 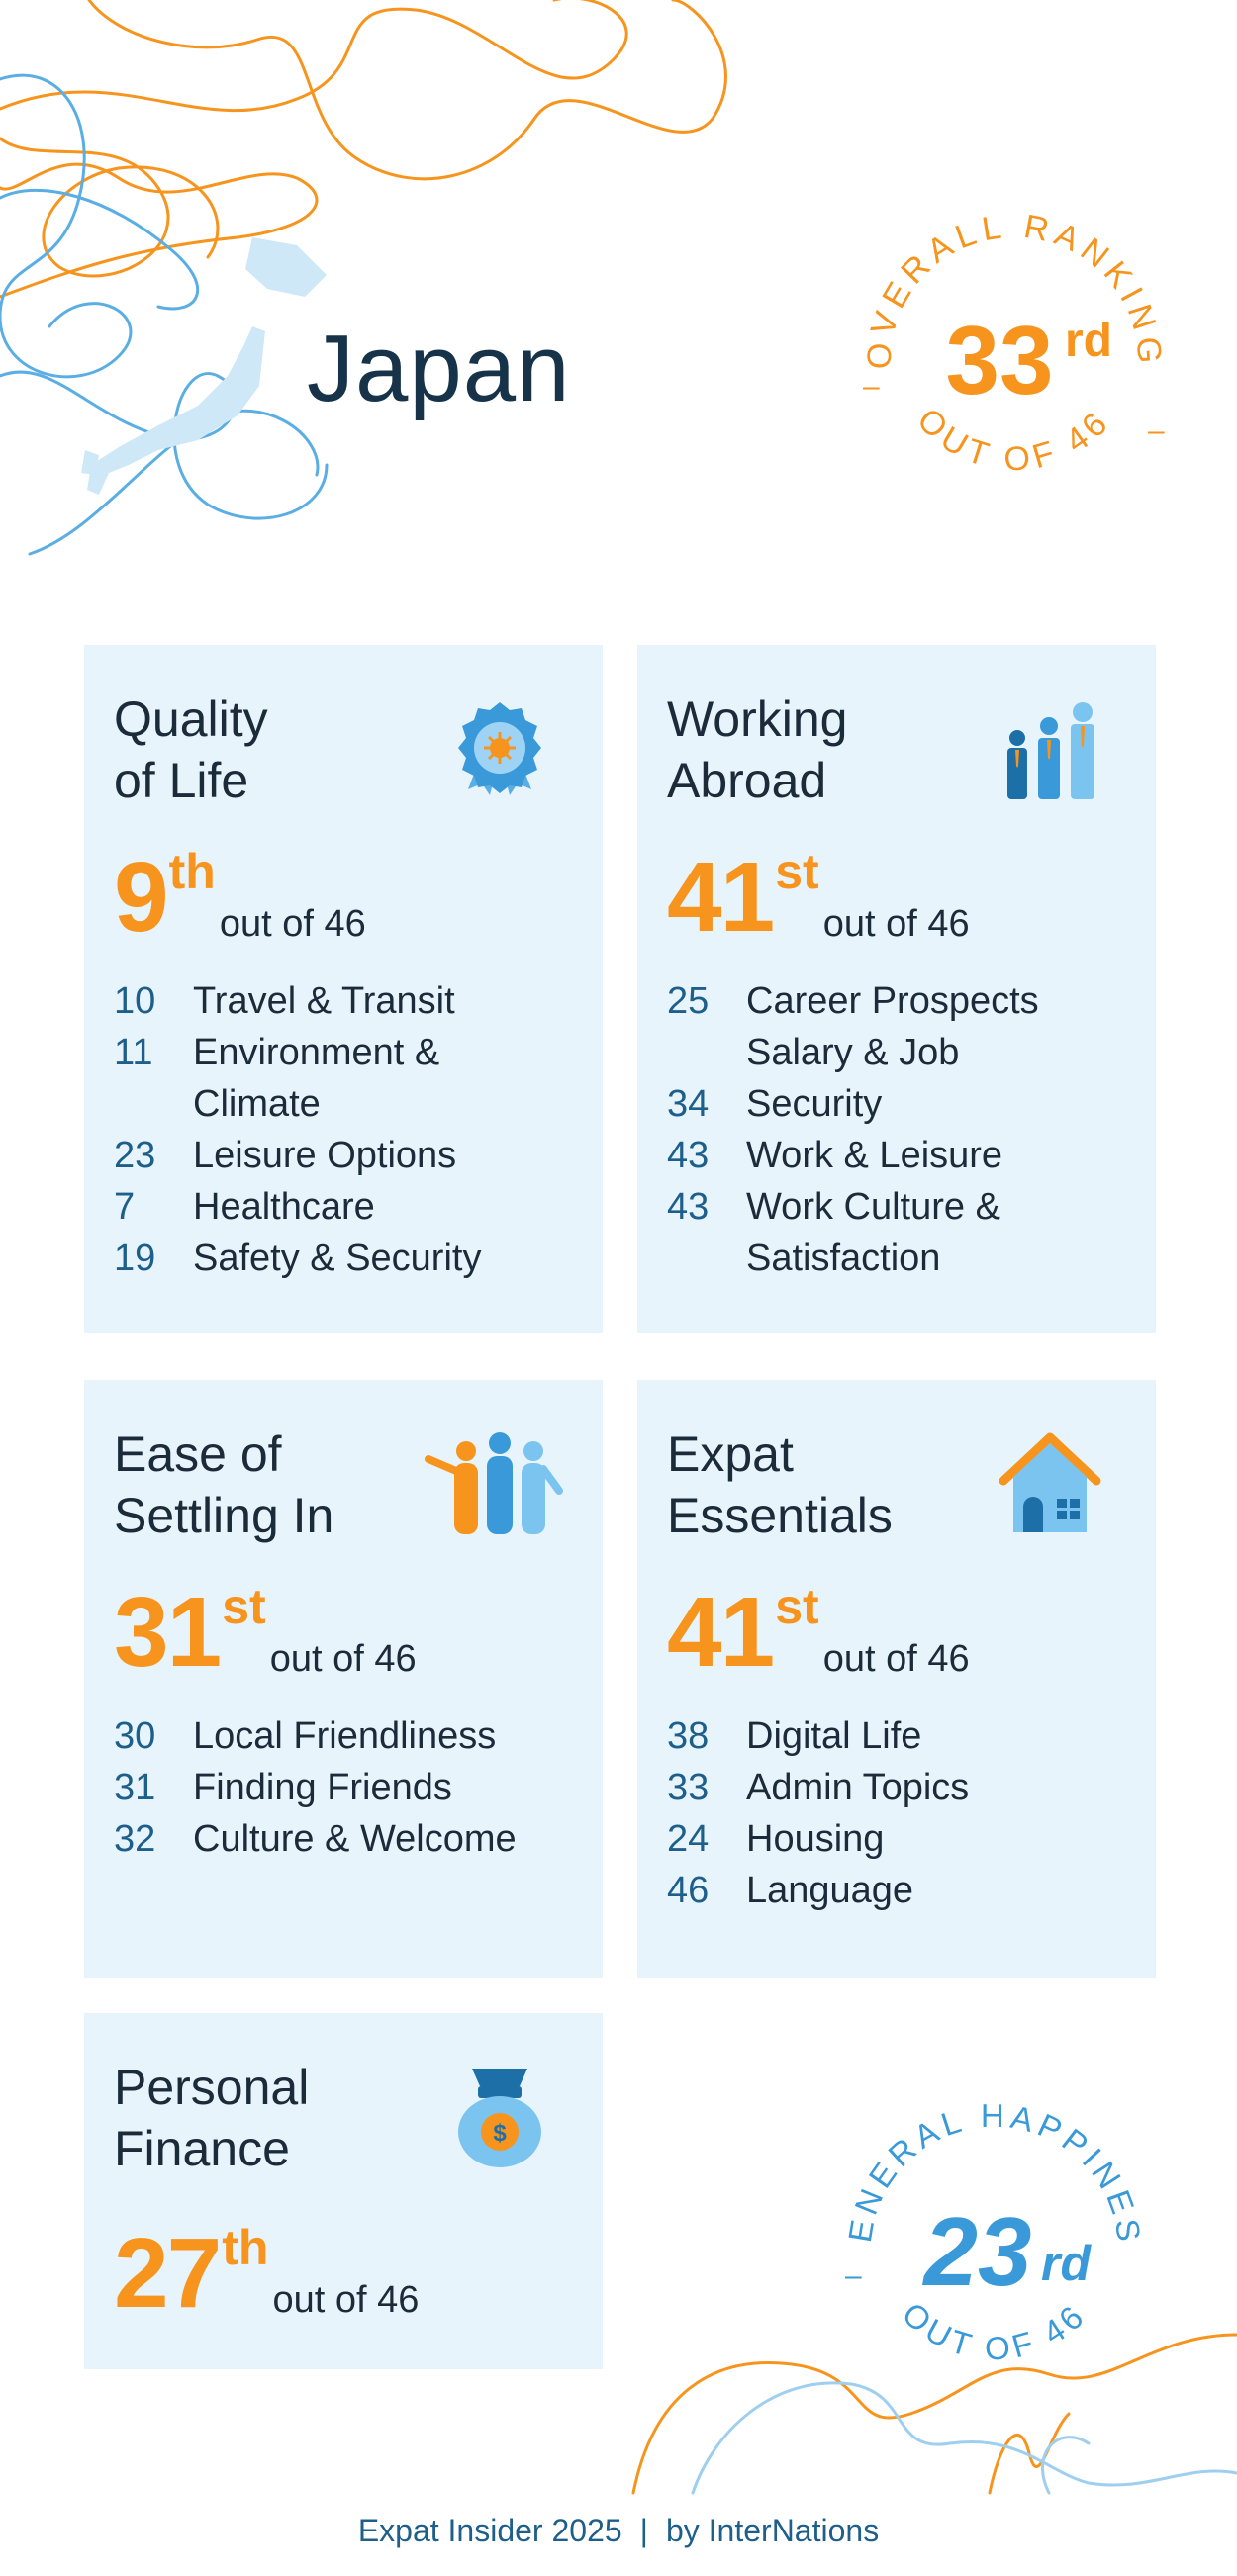 What do you see at coordinates (499, 748) in the screenshot?
I see `award-ribbon-icon` at bounding box center [499, 748].